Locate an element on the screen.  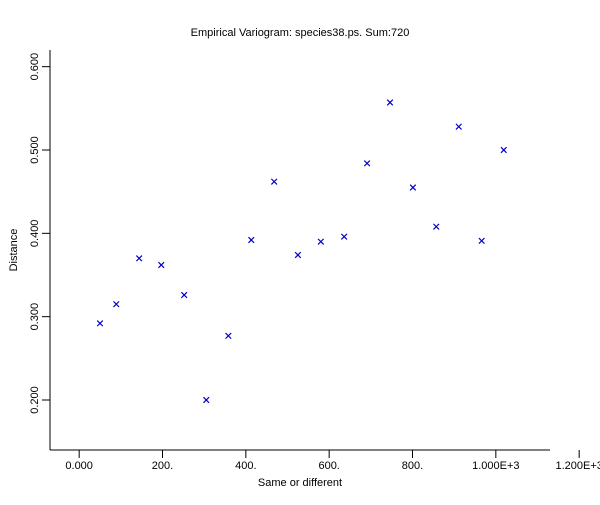
x-tick-label: 600. is located at coordinates (328, 466).